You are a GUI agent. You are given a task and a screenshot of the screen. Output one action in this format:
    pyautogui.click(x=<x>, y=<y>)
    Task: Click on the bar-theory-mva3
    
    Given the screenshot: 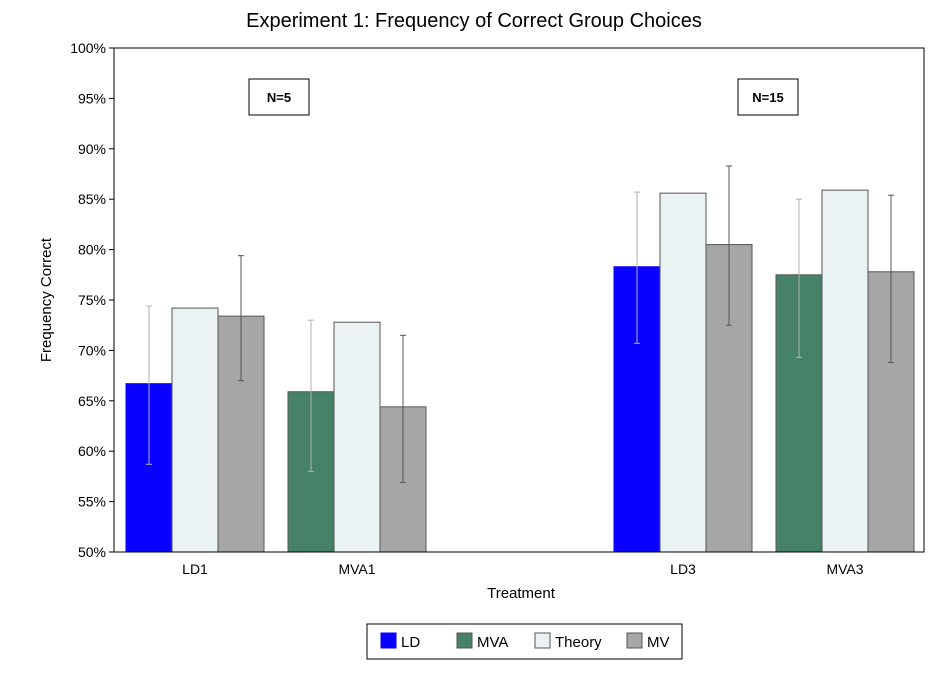 What is the action you would take?
    pyautogui.click(x=845, y=371)
    